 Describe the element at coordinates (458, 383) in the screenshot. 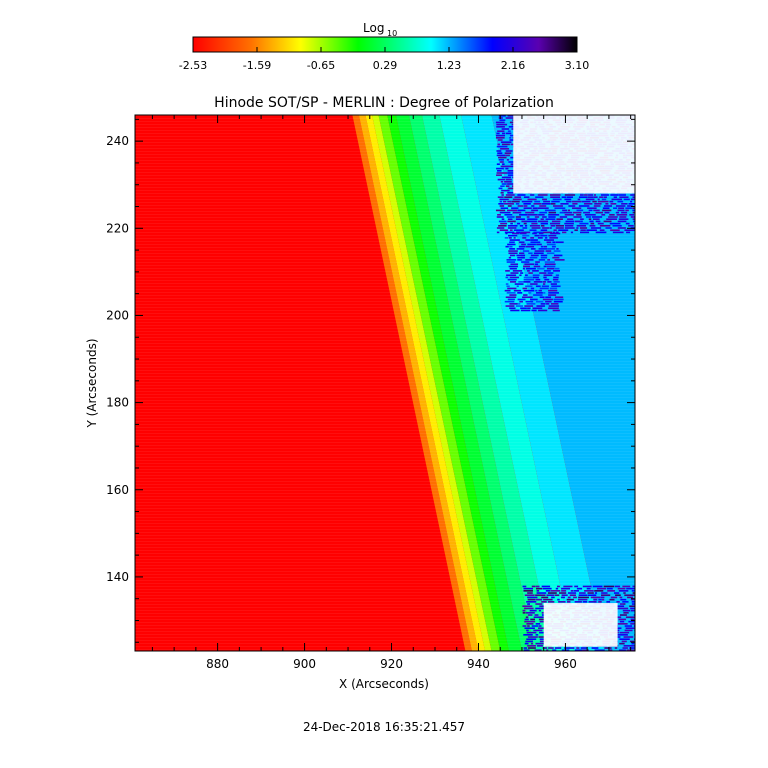

I see `limb-band` at that location.